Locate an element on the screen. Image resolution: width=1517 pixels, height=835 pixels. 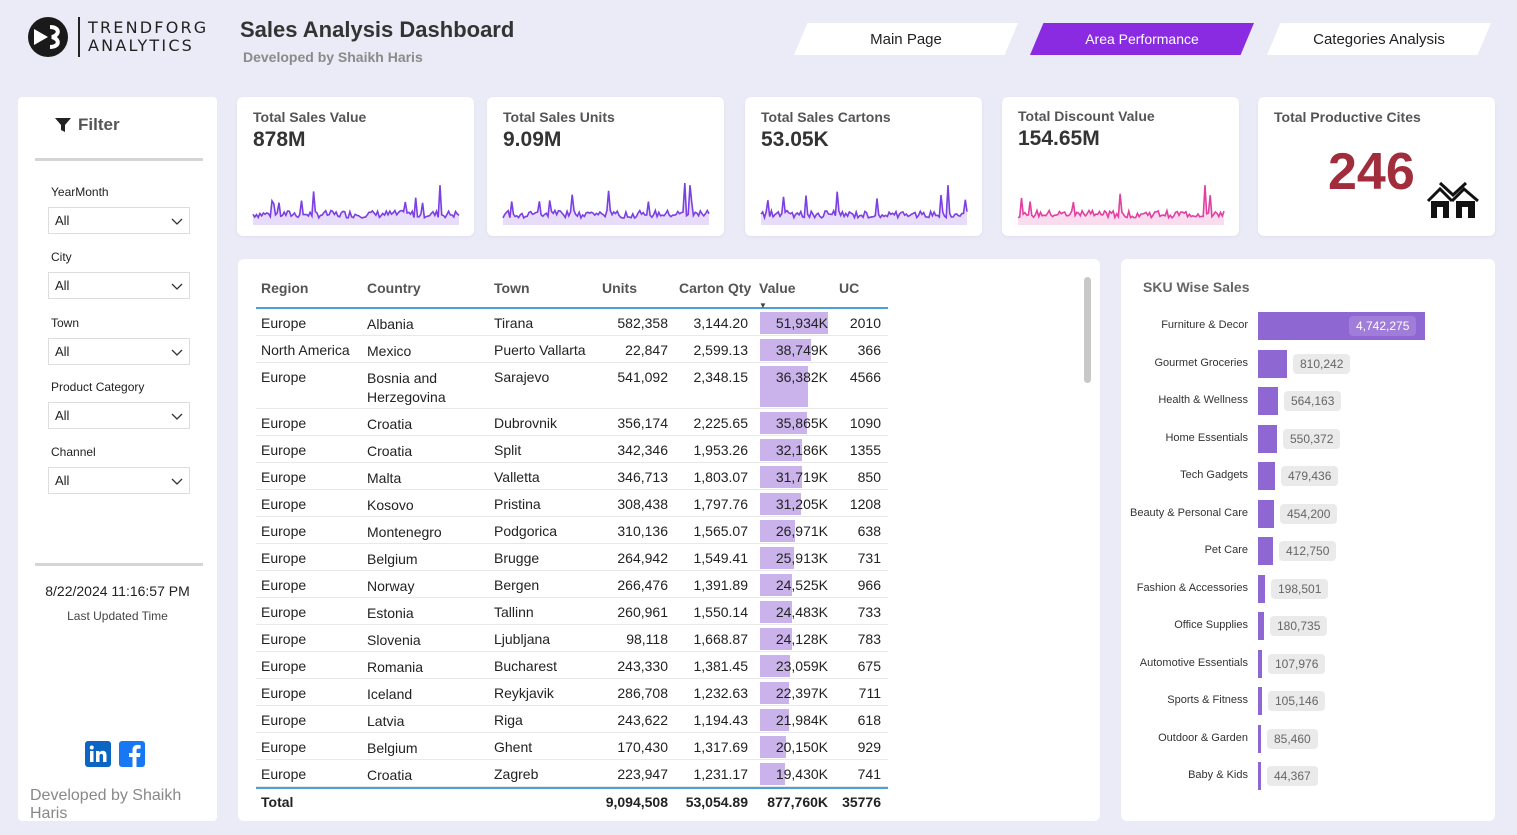
column-header-uc: UC is located at coordinates (849, 288).